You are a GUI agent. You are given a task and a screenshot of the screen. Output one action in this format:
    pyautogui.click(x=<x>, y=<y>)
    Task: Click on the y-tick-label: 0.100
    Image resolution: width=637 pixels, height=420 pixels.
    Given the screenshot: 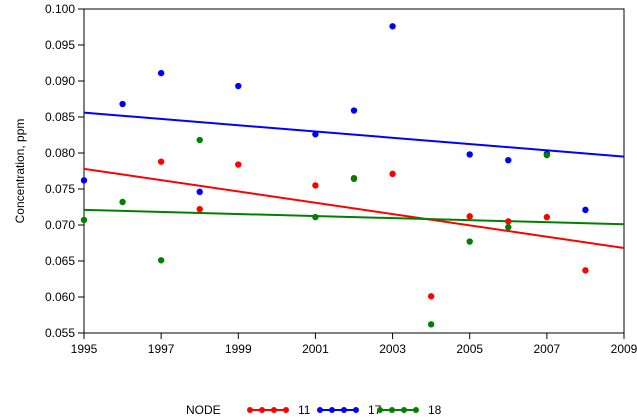 What is the action you would take?
    pyautogui.click(x=60, y=9)
    